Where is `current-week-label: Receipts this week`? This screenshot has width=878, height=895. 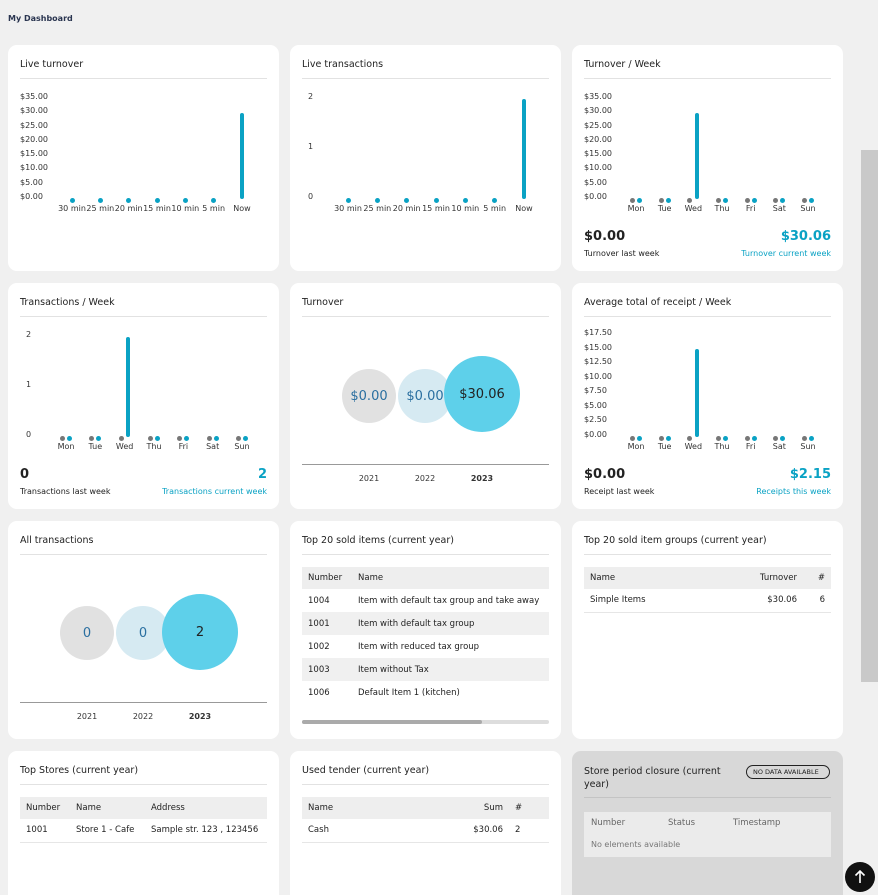 current-week-label: Receipts this week is located at coordinates (793, 491).